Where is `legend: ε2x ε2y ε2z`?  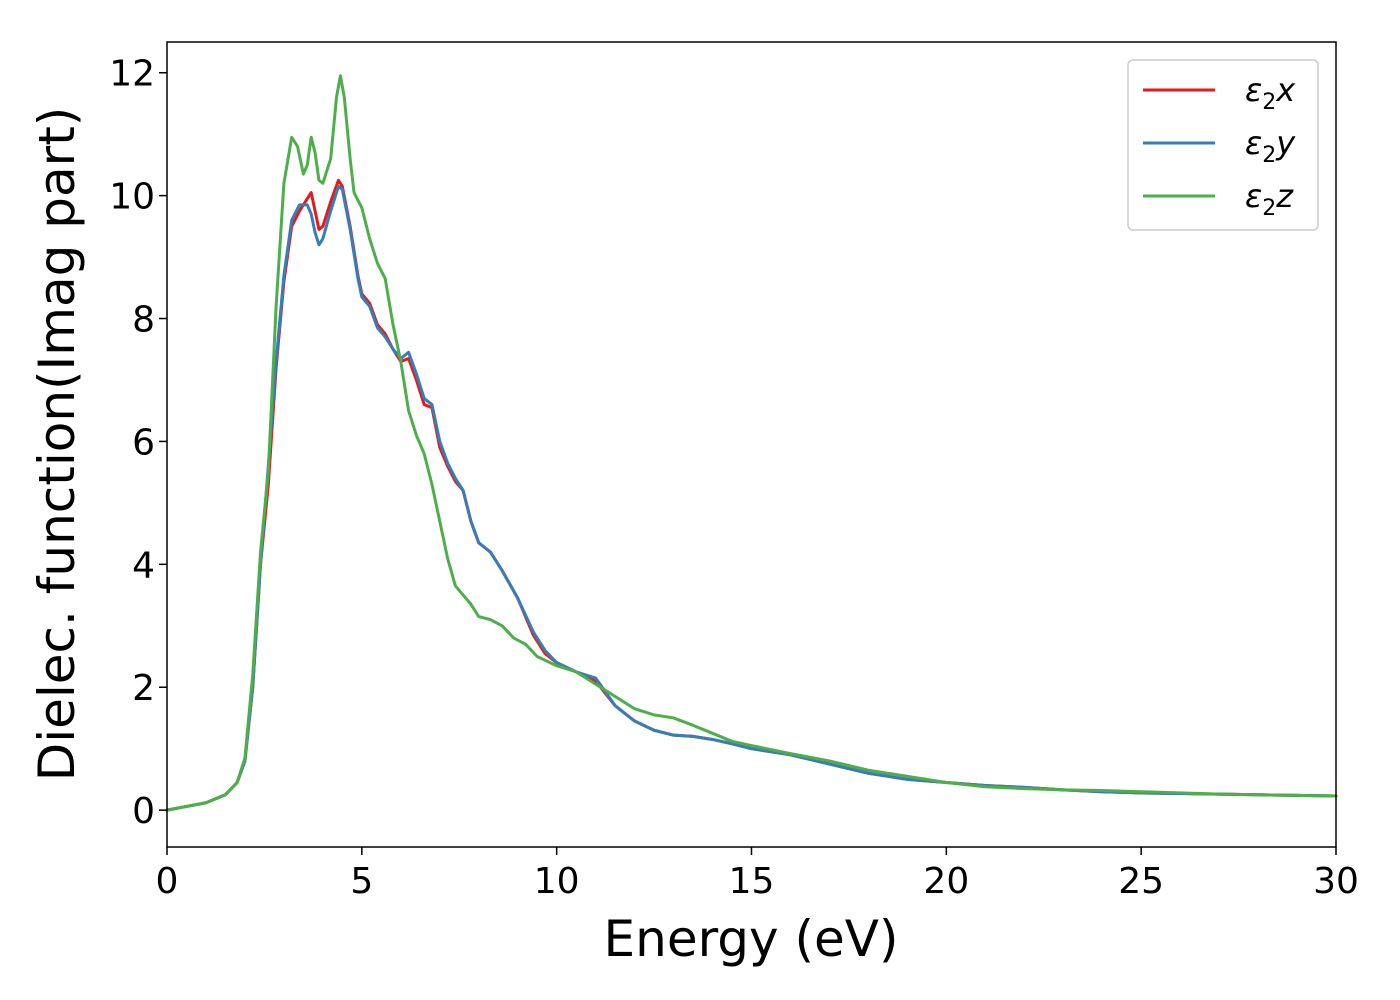
legend: ε2x ε2y ε2z is located at coordinates (1223, 145).